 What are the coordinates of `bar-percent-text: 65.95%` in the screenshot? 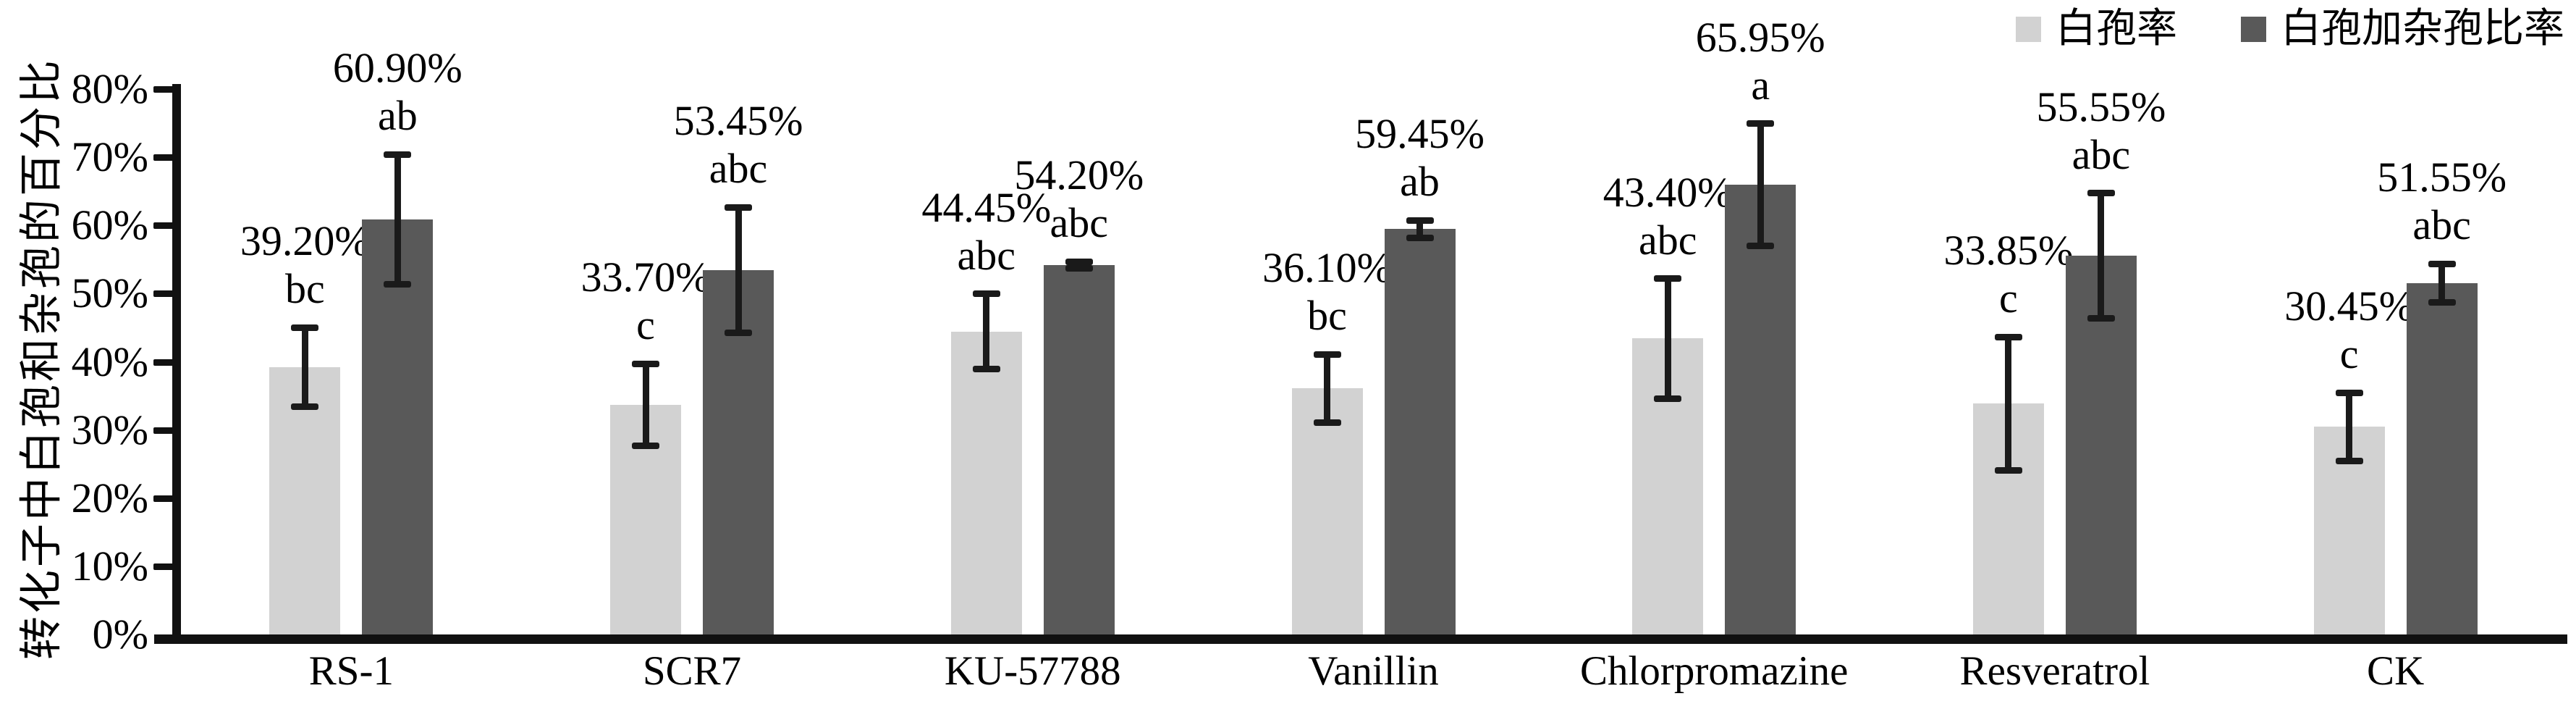 It's located at (1760, 37).